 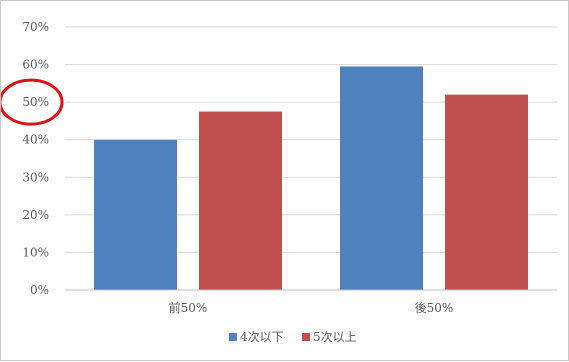 What do you see at coordinates (39, 290) in the screenshot?
I see `y-tick-label: 0%` at bounding box center [39, 290].